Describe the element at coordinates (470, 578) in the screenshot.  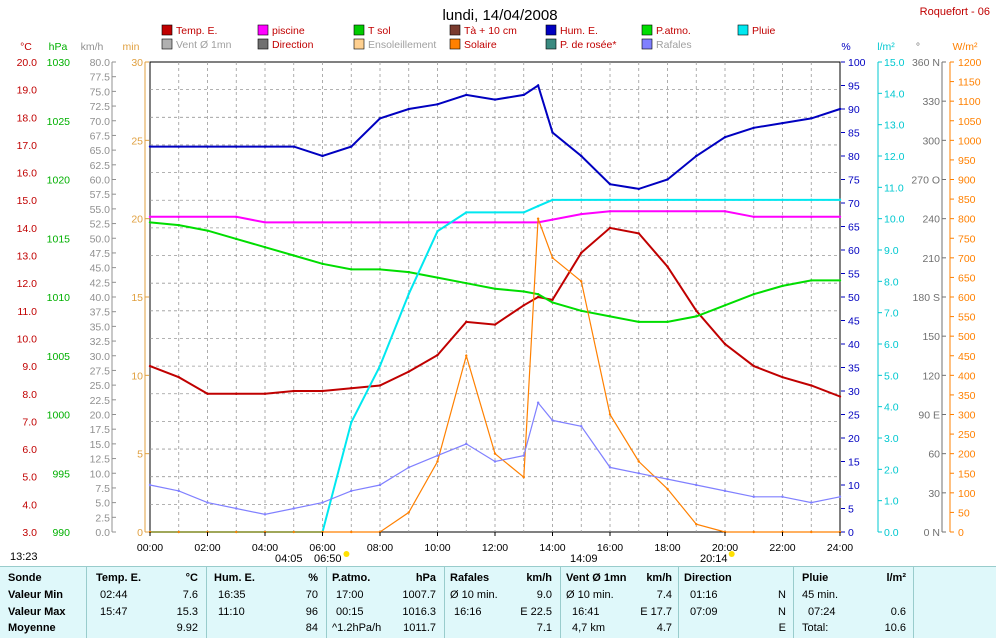
I see `raf-header: Rafales` at that location.